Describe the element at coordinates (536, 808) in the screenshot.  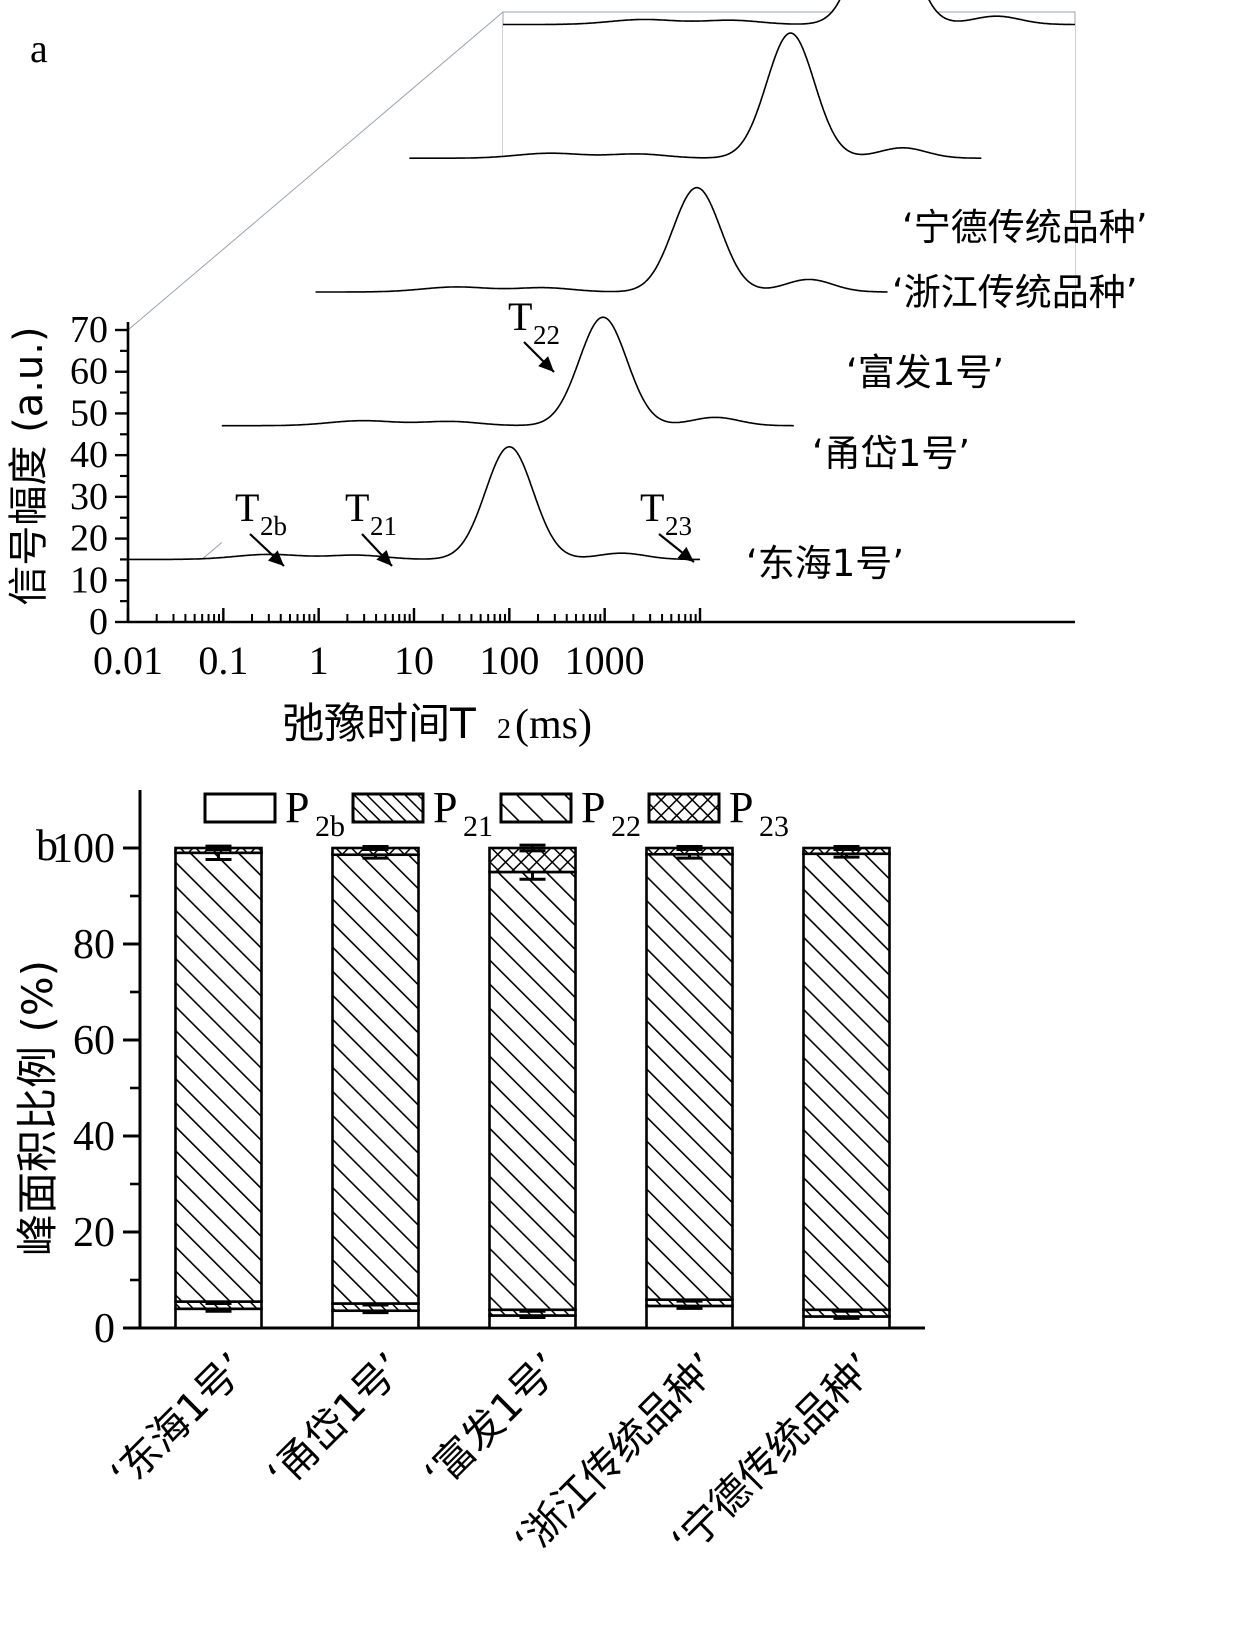
I see `legend-swatch-hatch-sparse` at that location.